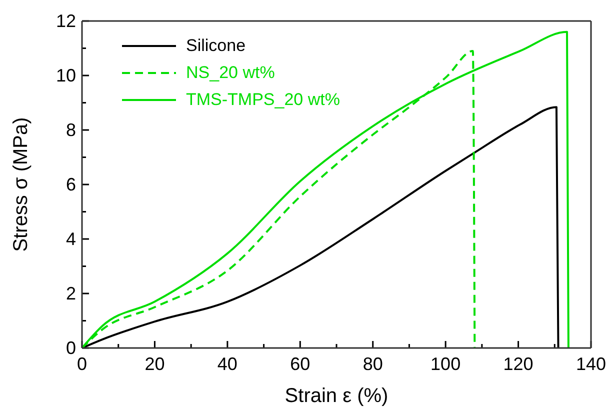  Describe the element at coordinates (300, 364) in the screenshot. I see `x-tick-label: 60` at that location.